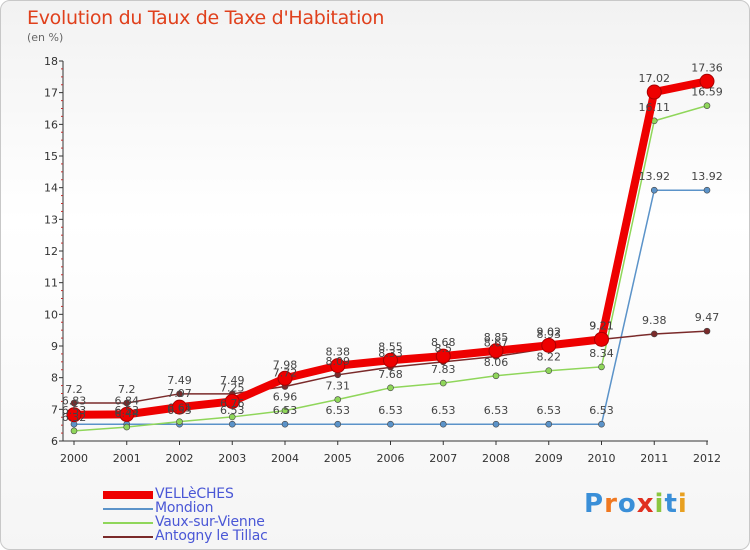 The image size is (750, 550). I want to click on data-label: 13.92, so click(655, 176).